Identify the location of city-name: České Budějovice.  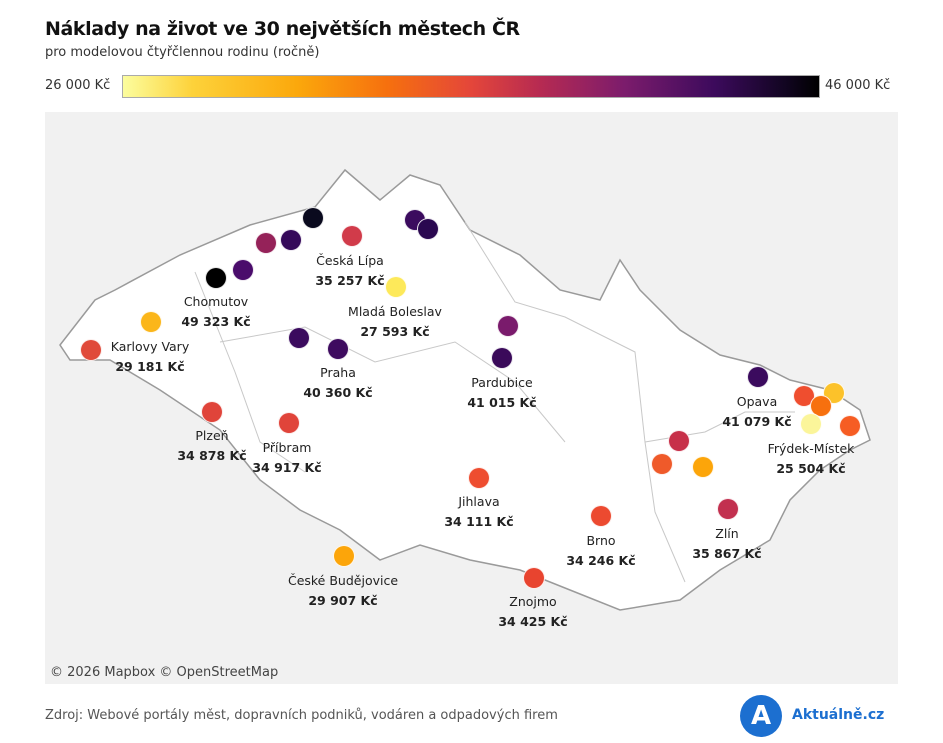
(343, 580).